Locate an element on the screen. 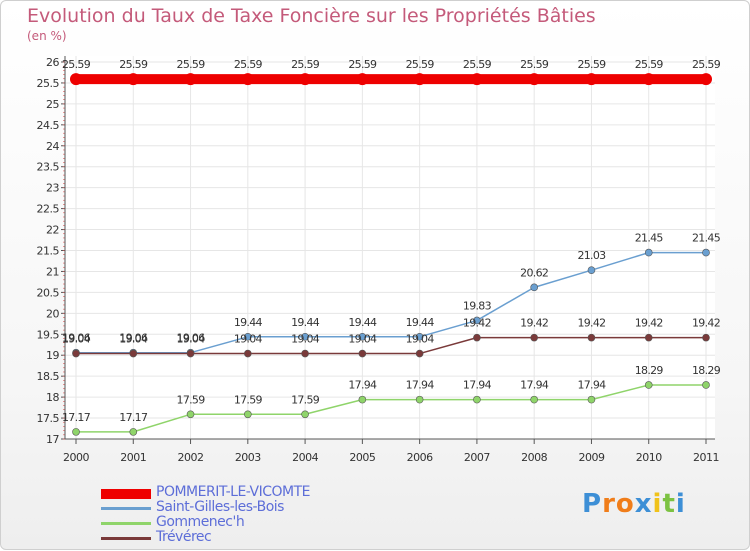  logo-letter: x is located at coordinates (643, 504).